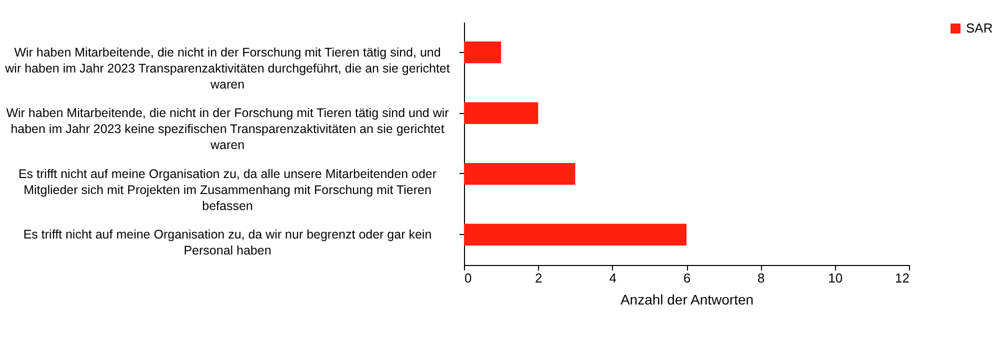  What do you see at coordinates (902, 278) in the screenshot?
I see `x-tick-label: 12` at bounding box center [902, 278].